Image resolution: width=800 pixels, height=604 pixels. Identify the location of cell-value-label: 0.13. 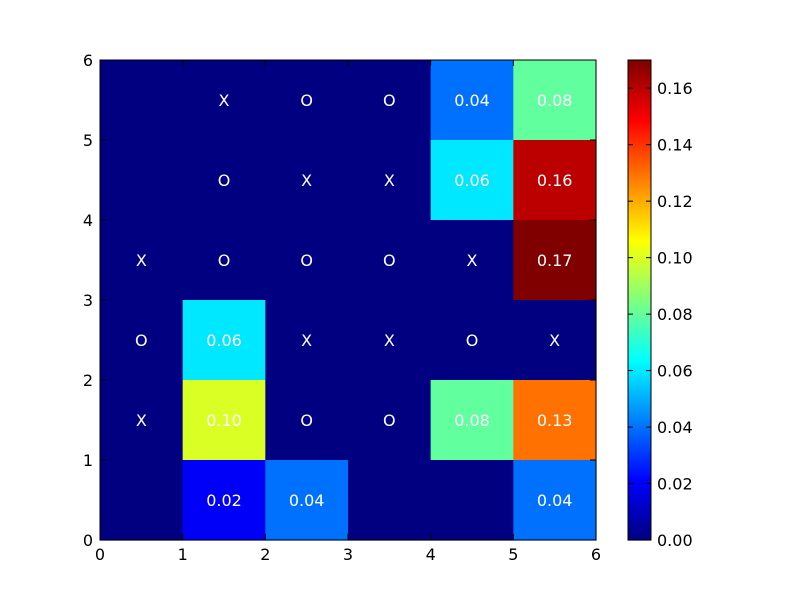
(555, 420).